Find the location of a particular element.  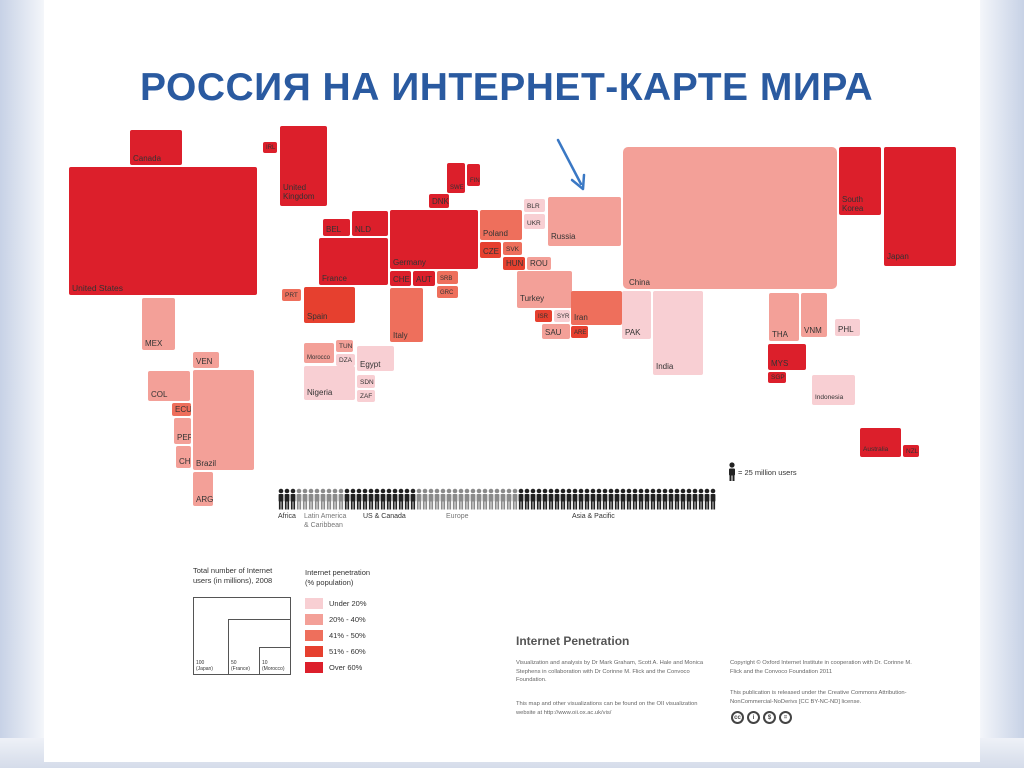

tile-che: CHE is located at coordinates (400, 278).